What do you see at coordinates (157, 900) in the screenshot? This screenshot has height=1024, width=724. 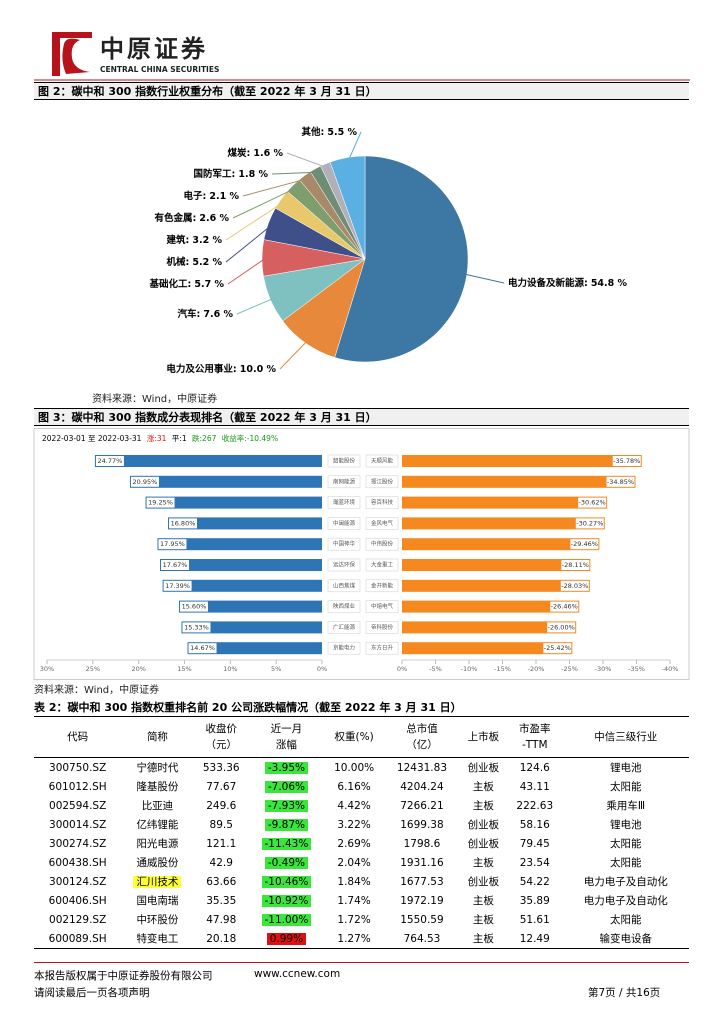 I see `table-cell: 国电南瑞` at bounding box center [157, 900].